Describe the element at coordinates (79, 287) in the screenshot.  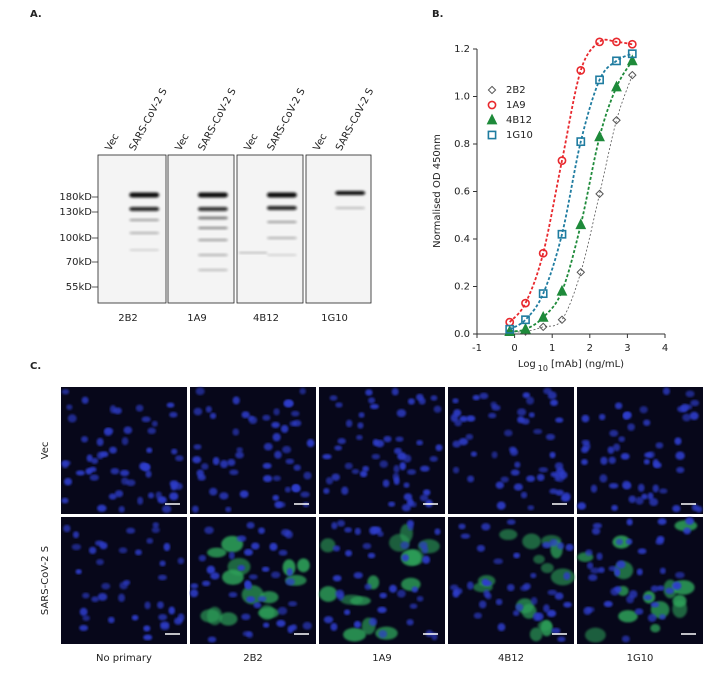
I see `marker-label: 55kD` at that location.